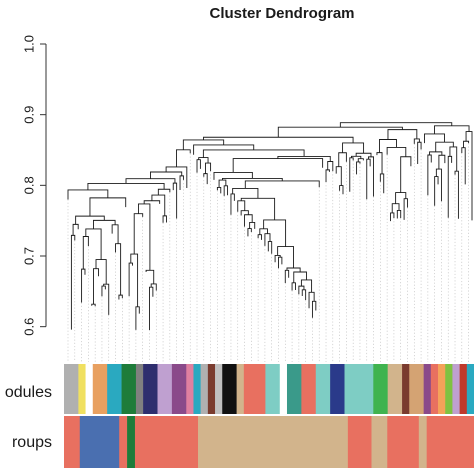 The image size is (474, 474). Describe the element at coordinates (28, 392) in the screenshot. I see `modules-row-label: odules` at that location.